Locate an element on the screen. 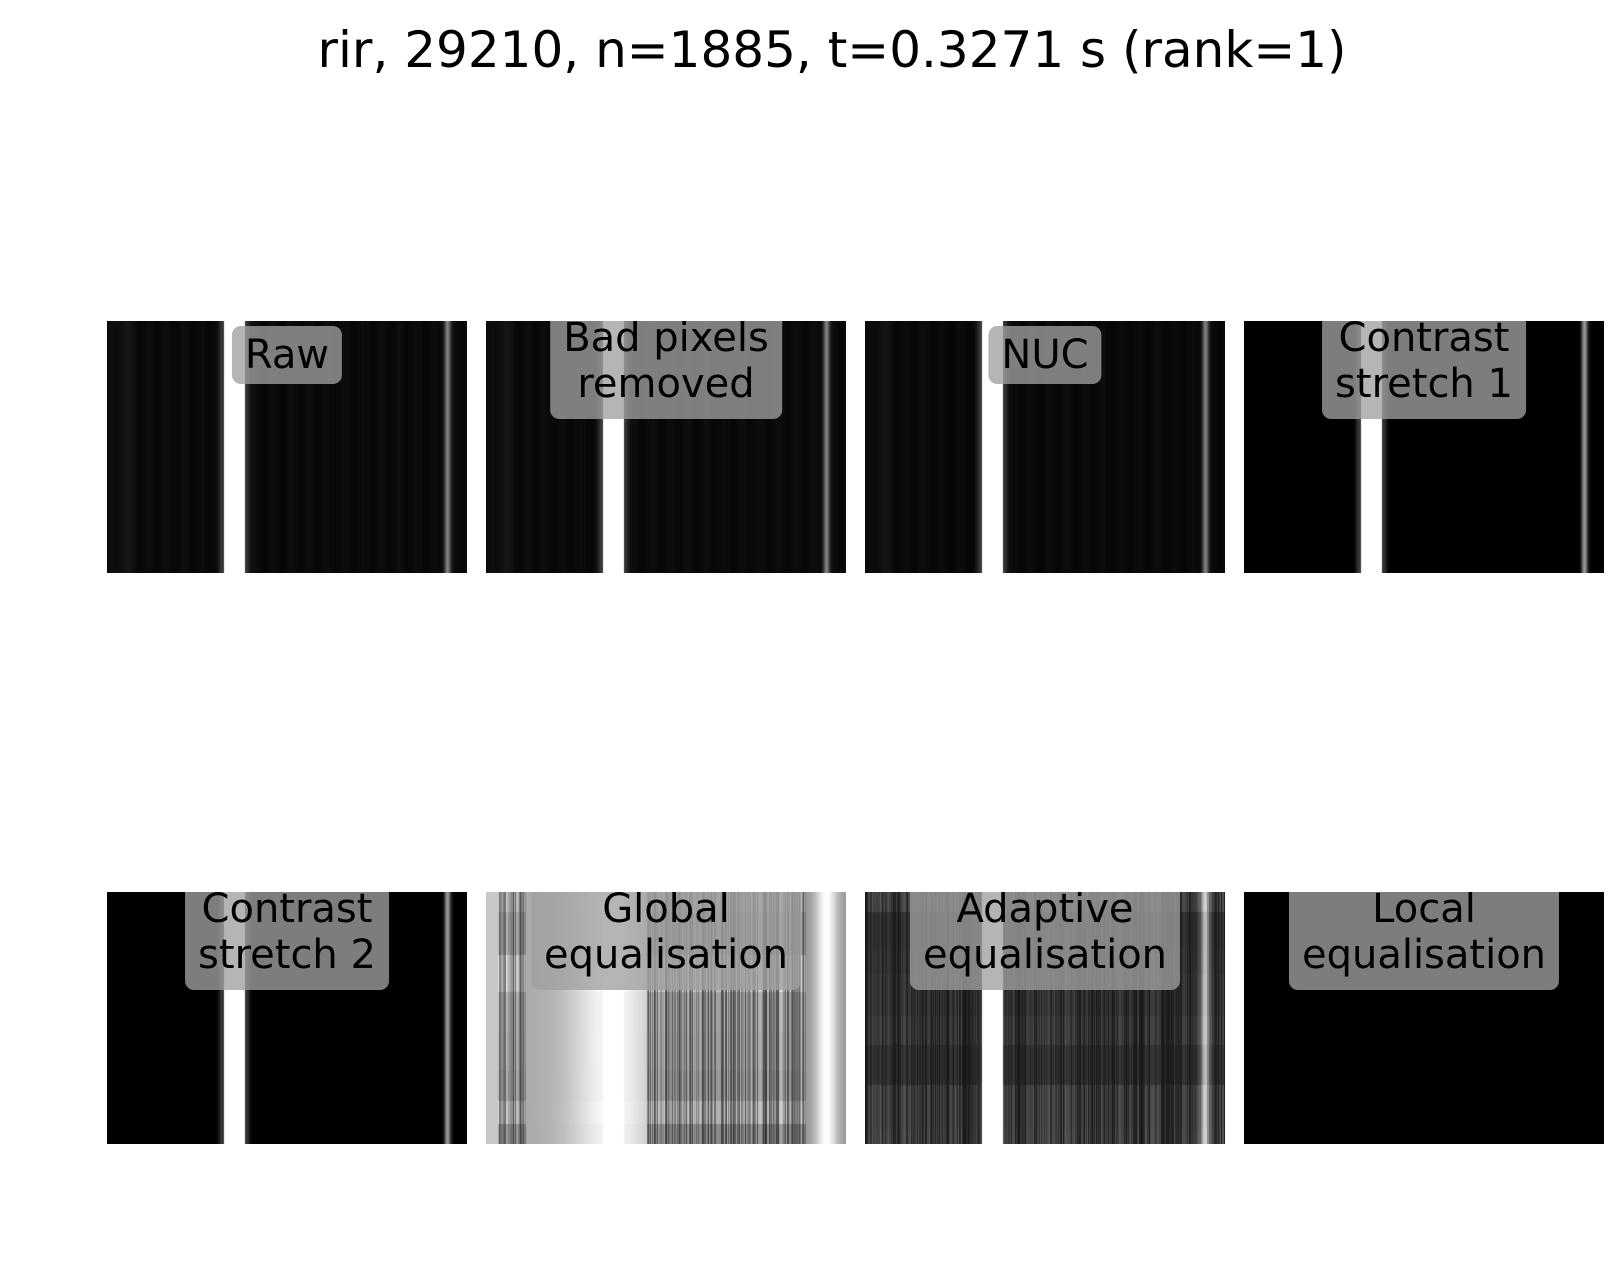  panel-contrast-stretch-2: Contrast stretch 2 is located at coordinates (287, 1018).